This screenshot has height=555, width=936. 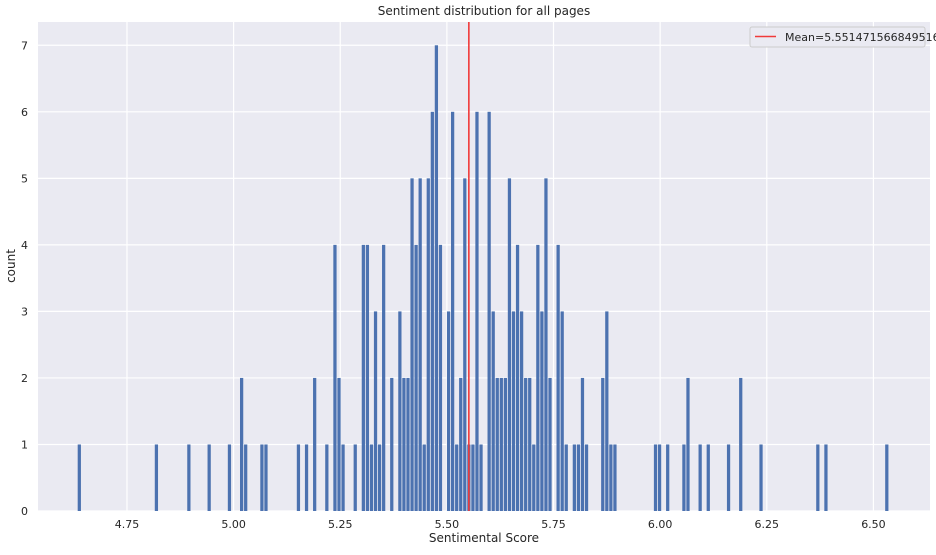 What do you see at coordinates (340, 524) in the screenshot?
I see `x-tick-label: 5.25` at bounding box center [340, 524].